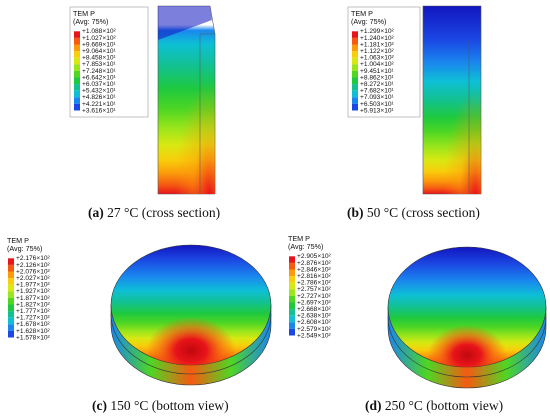 The width and height of the screenshot is (550, 420). What do you see at coordinates (99, 38) in the screenshot?
I see `legend-label: +1.027×10²` at bounding box center [99, 38].